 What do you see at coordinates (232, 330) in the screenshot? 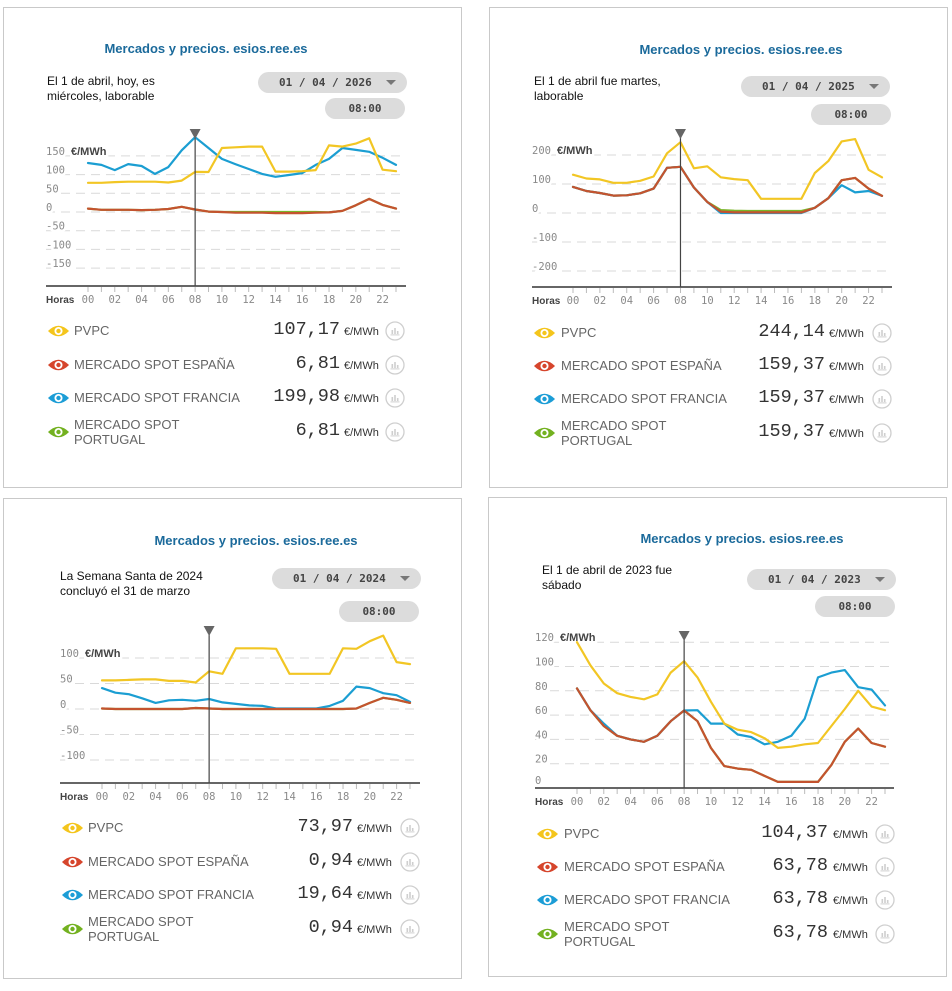
I see `legend-item-pvpc: PVPC 107,17 €/MWh` at bounding box center [232, 330].